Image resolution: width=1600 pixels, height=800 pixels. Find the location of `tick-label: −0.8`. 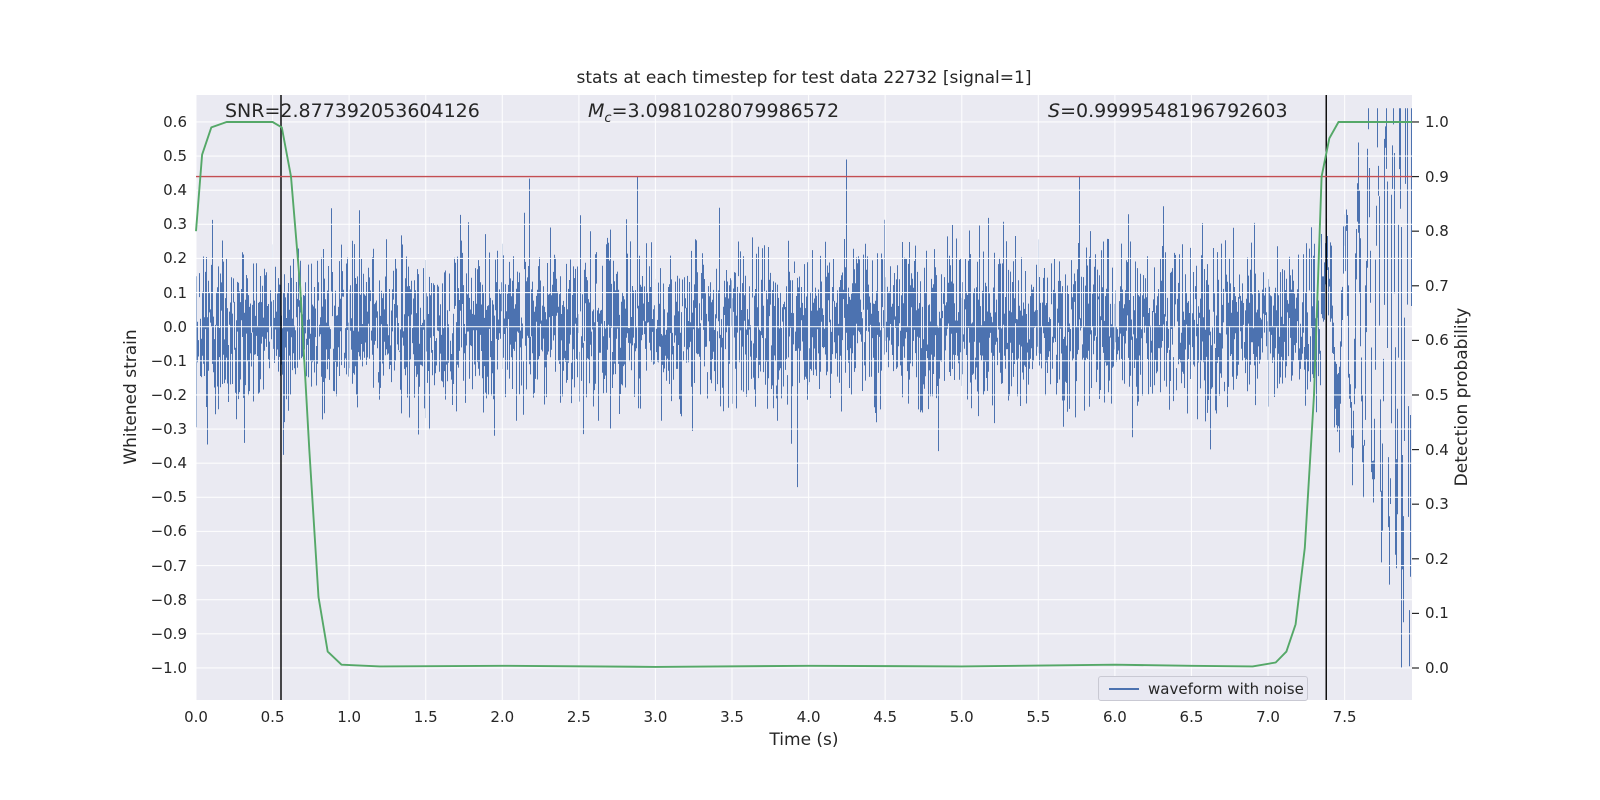

tick-label: −0.8 is located at coordinates (168, 599).